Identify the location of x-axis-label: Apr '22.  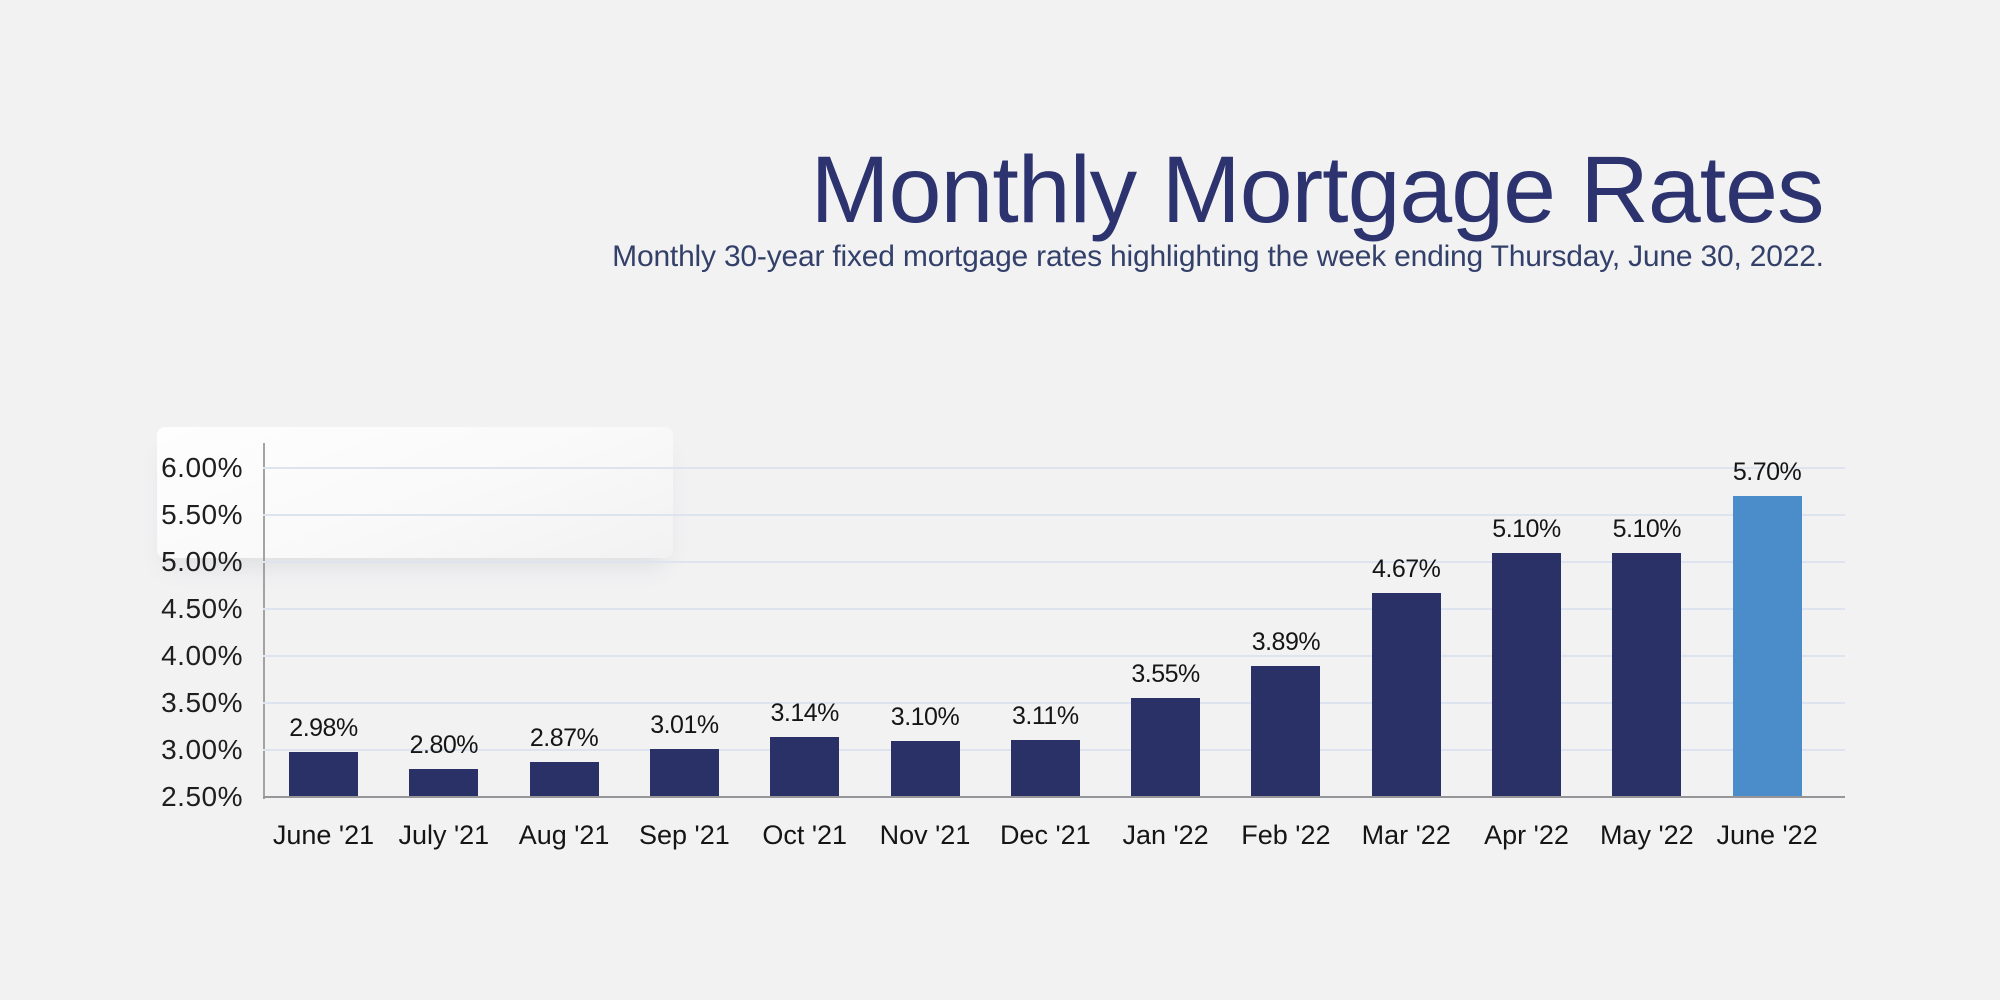
(1526, 835).